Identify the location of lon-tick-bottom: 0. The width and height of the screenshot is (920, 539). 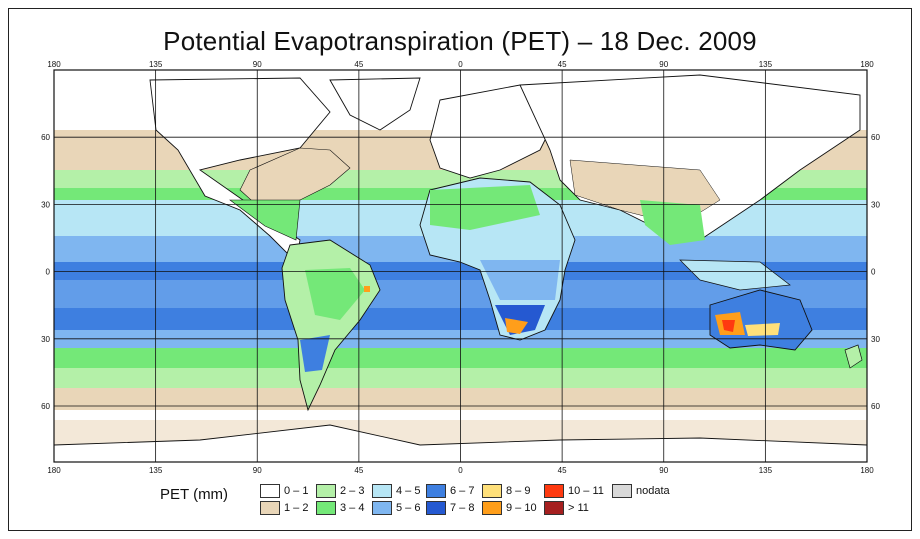
(460, 470).